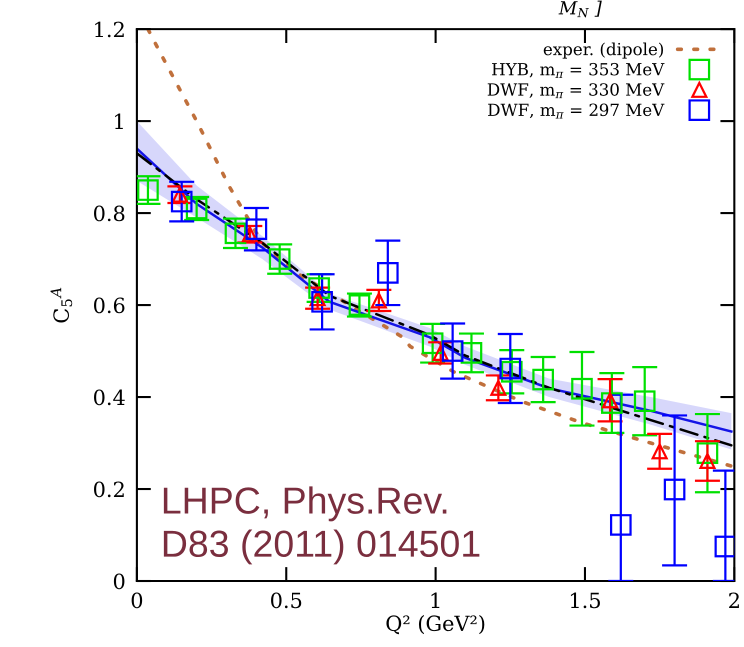 The height and width of the screenshot is (647, 744). Describe the element at coordinates (109, 214) in the screenshot. I see `y-tick-label: 0.8` at that location.